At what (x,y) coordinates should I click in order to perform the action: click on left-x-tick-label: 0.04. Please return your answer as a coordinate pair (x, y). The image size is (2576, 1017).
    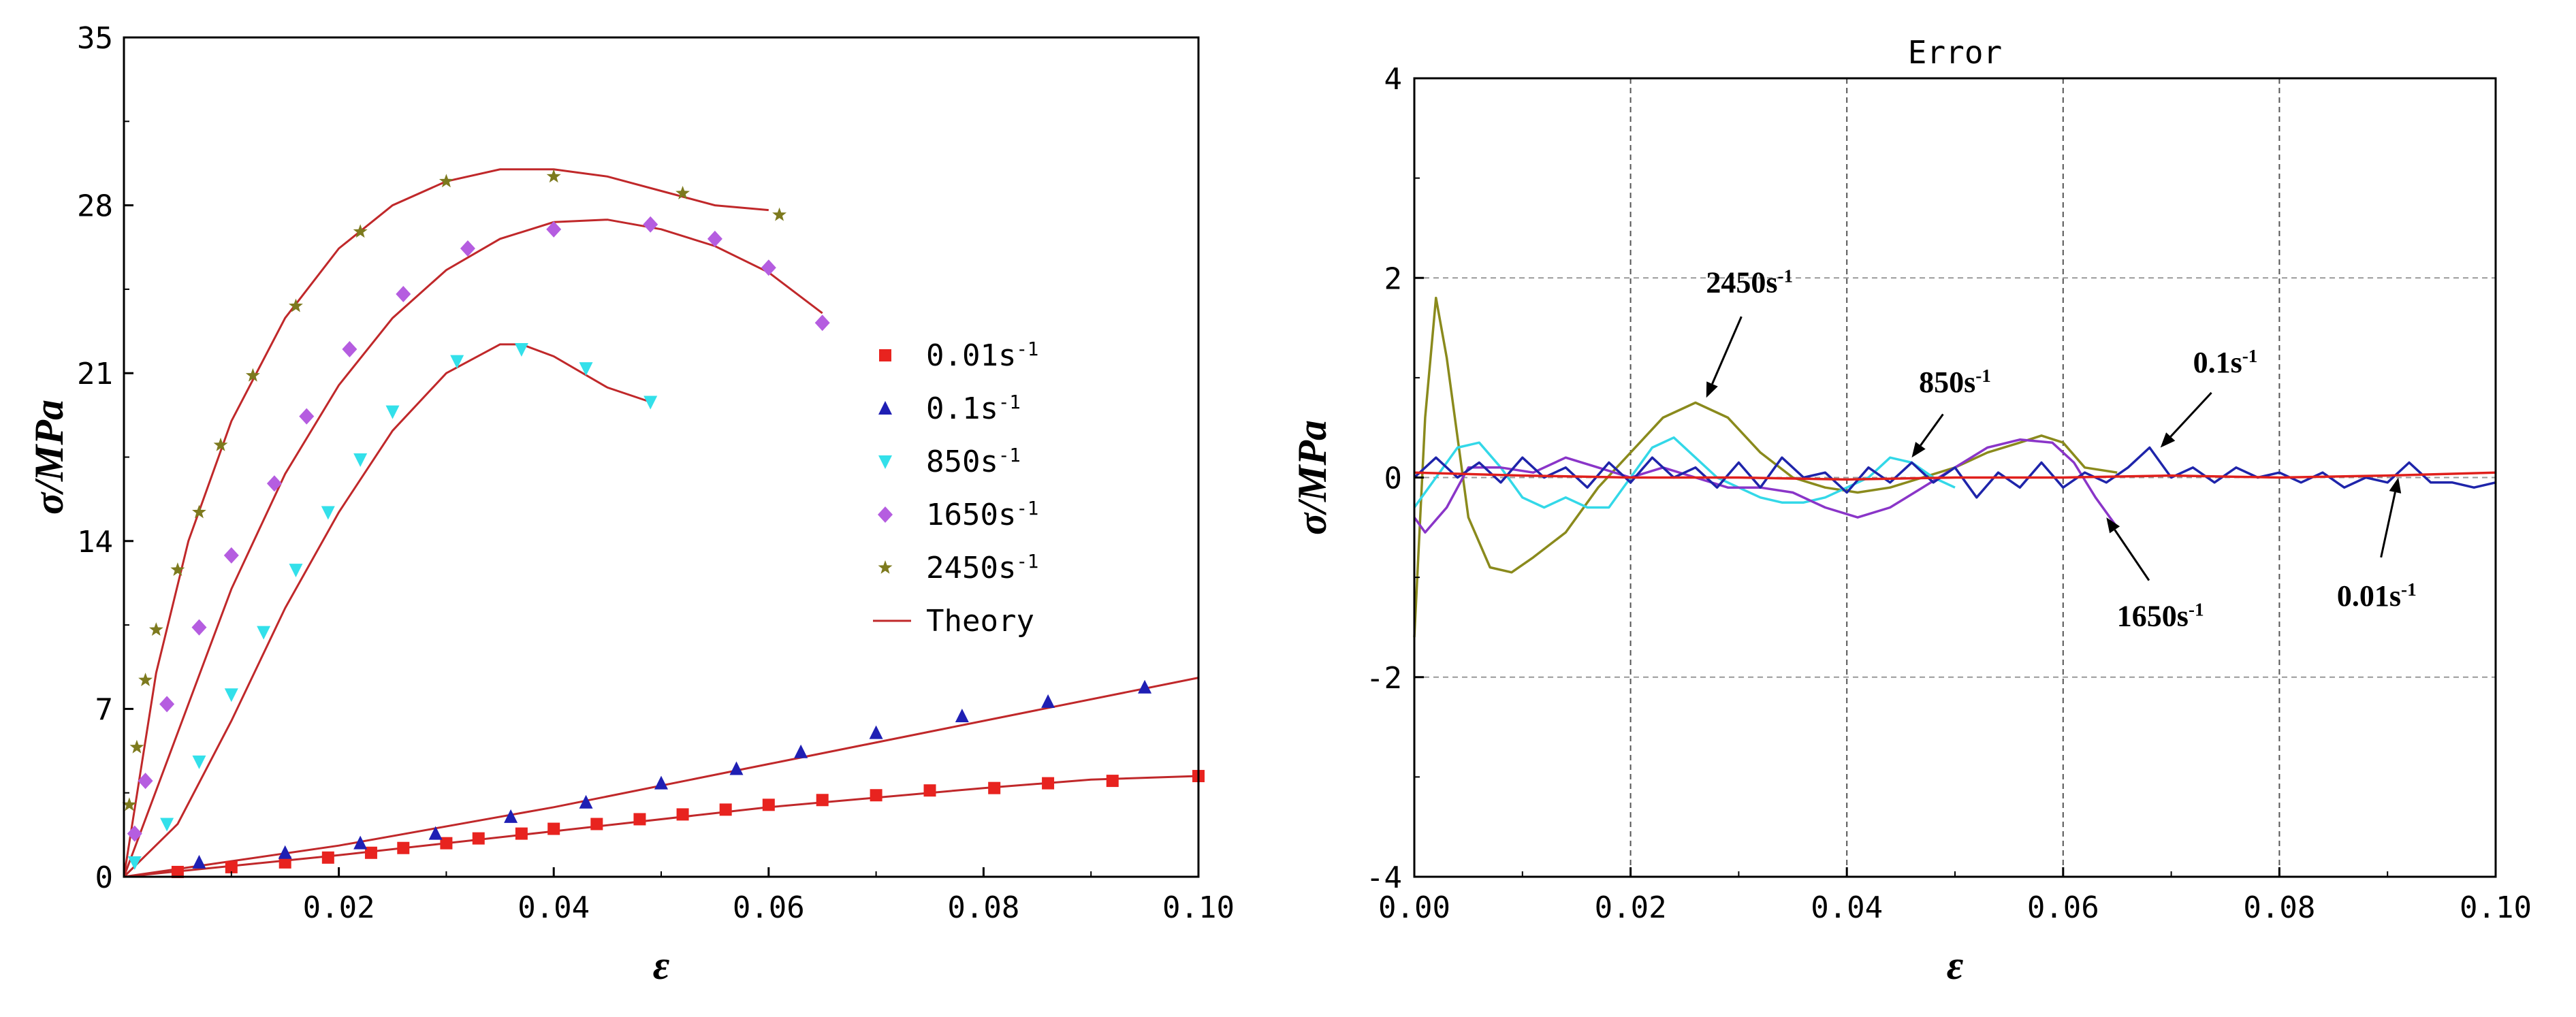
    Looking at the image, I should click on (554, 908).